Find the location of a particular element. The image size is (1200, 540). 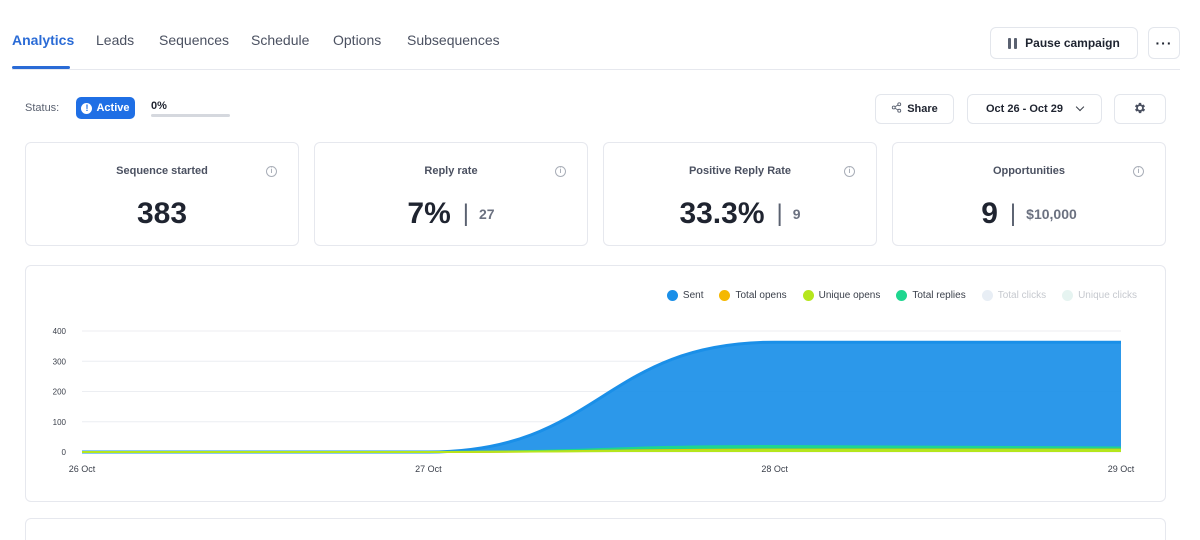

x-tick-label: 29 Oct is located at coordinates (1121, 469).